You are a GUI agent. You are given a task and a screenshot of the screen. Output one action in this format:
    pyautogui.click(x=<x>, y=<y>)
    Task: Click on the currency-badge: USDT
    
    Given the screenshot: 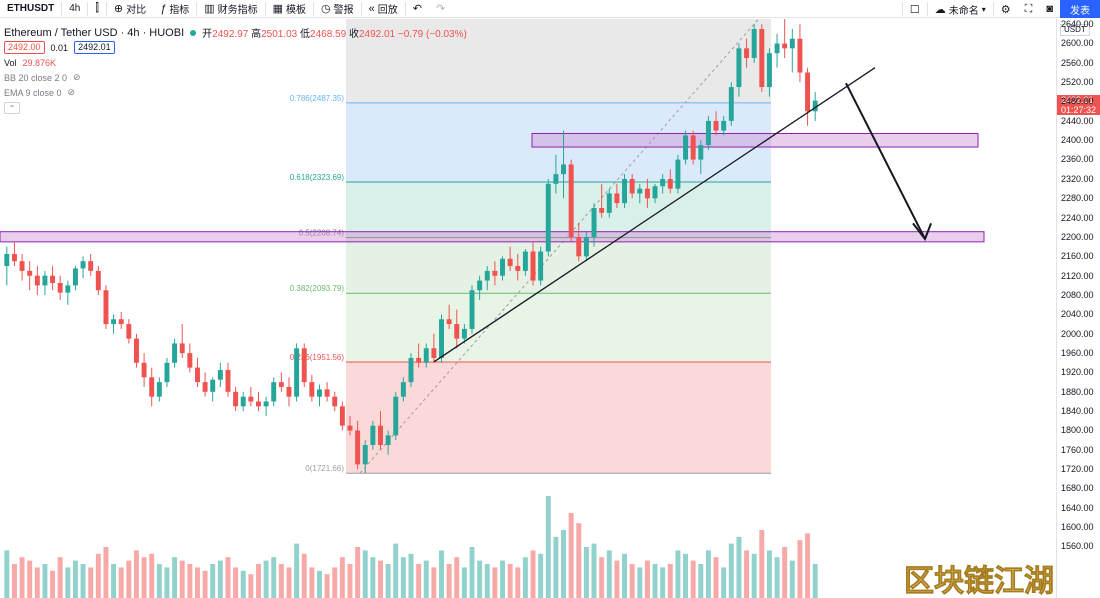 What is the action you would take?
    pyautogui.click(x=1075, y=30)
    